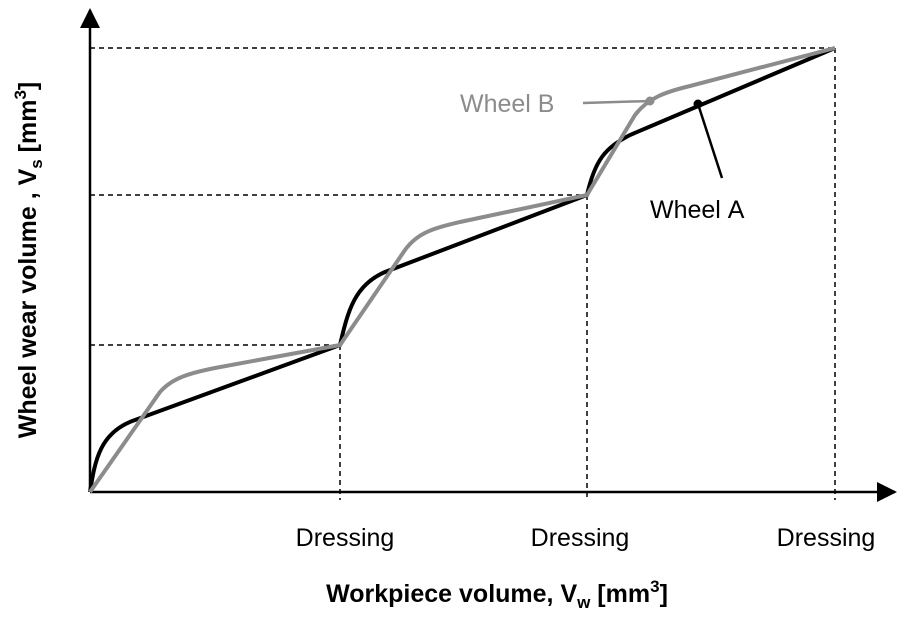  Describe the element at coordinates (650, 101) in the screenshot. I see `wheel-b-dot` at that location.